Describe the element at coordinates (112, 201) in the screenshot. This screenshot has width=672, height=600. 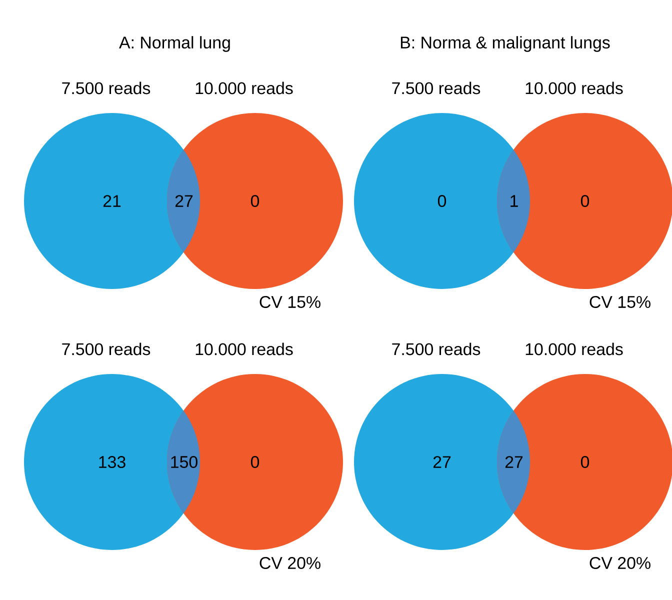
I see `data-label: 21` at that location.